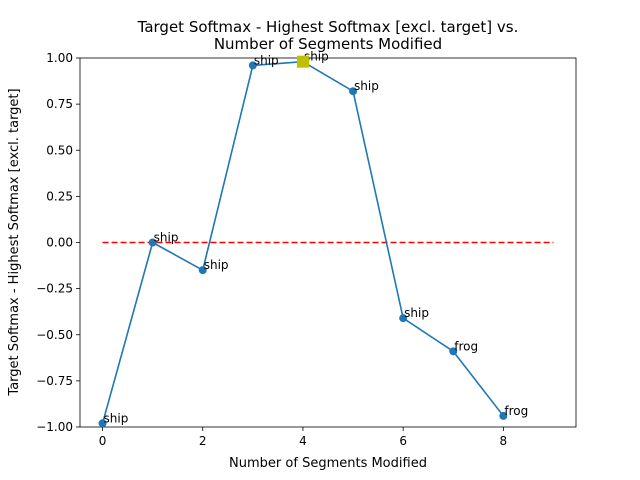 The height and width of the screenshot is (480, 640). I want to click on y-tick-label: −0.75, so click(54, 381).